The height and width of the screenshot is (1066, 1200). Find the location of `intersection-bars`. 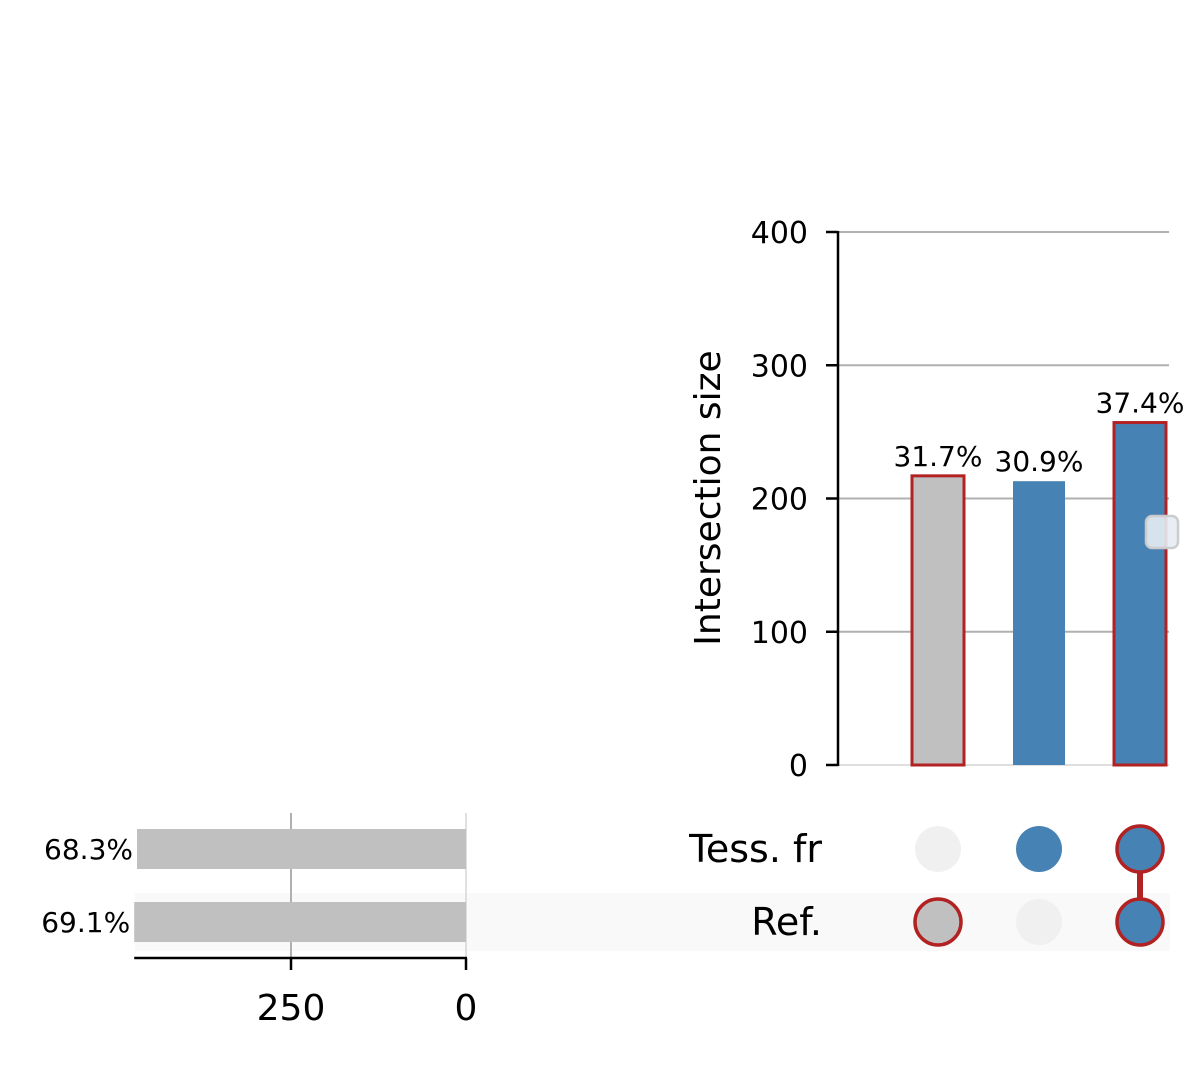

intersection-bars is located at coordinates (1039, 594).